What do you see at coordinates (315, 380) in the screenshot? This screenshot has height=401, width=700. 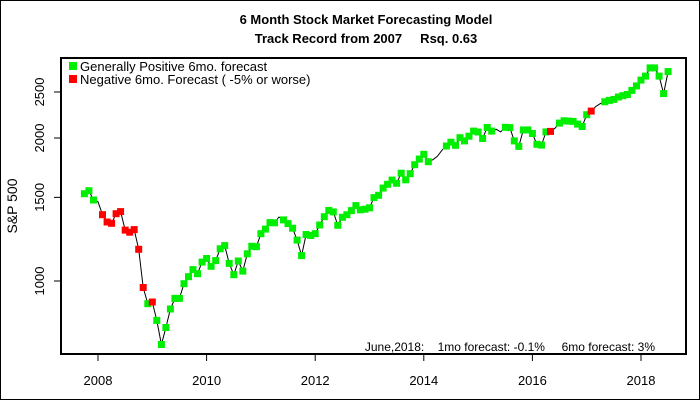 I see `x-tick-label: 2012` at bounding box center [315, 380].